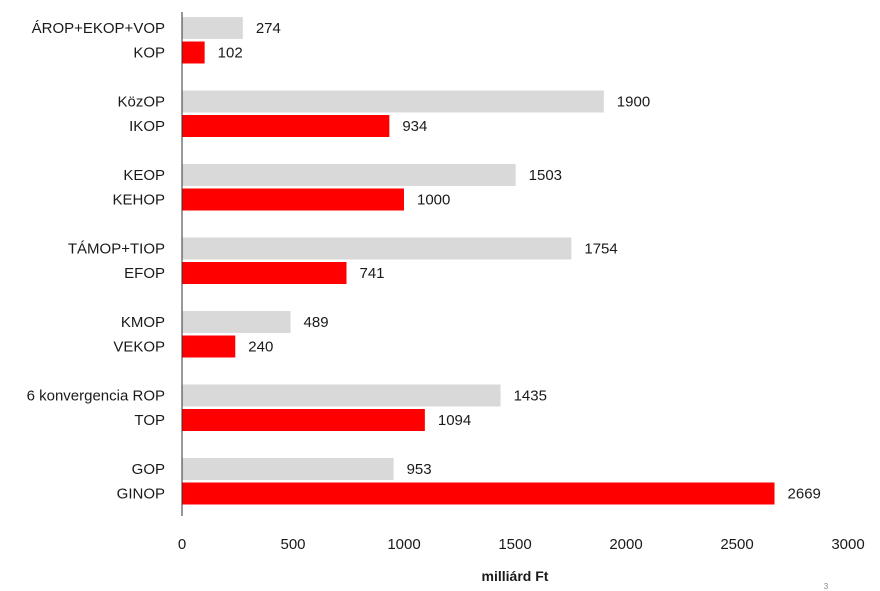 This screenshot has height=591, width=880. Describe the element at coordinates (141, 494) in the screenshot. I see `category-label-new-6: GINOP` at that location.